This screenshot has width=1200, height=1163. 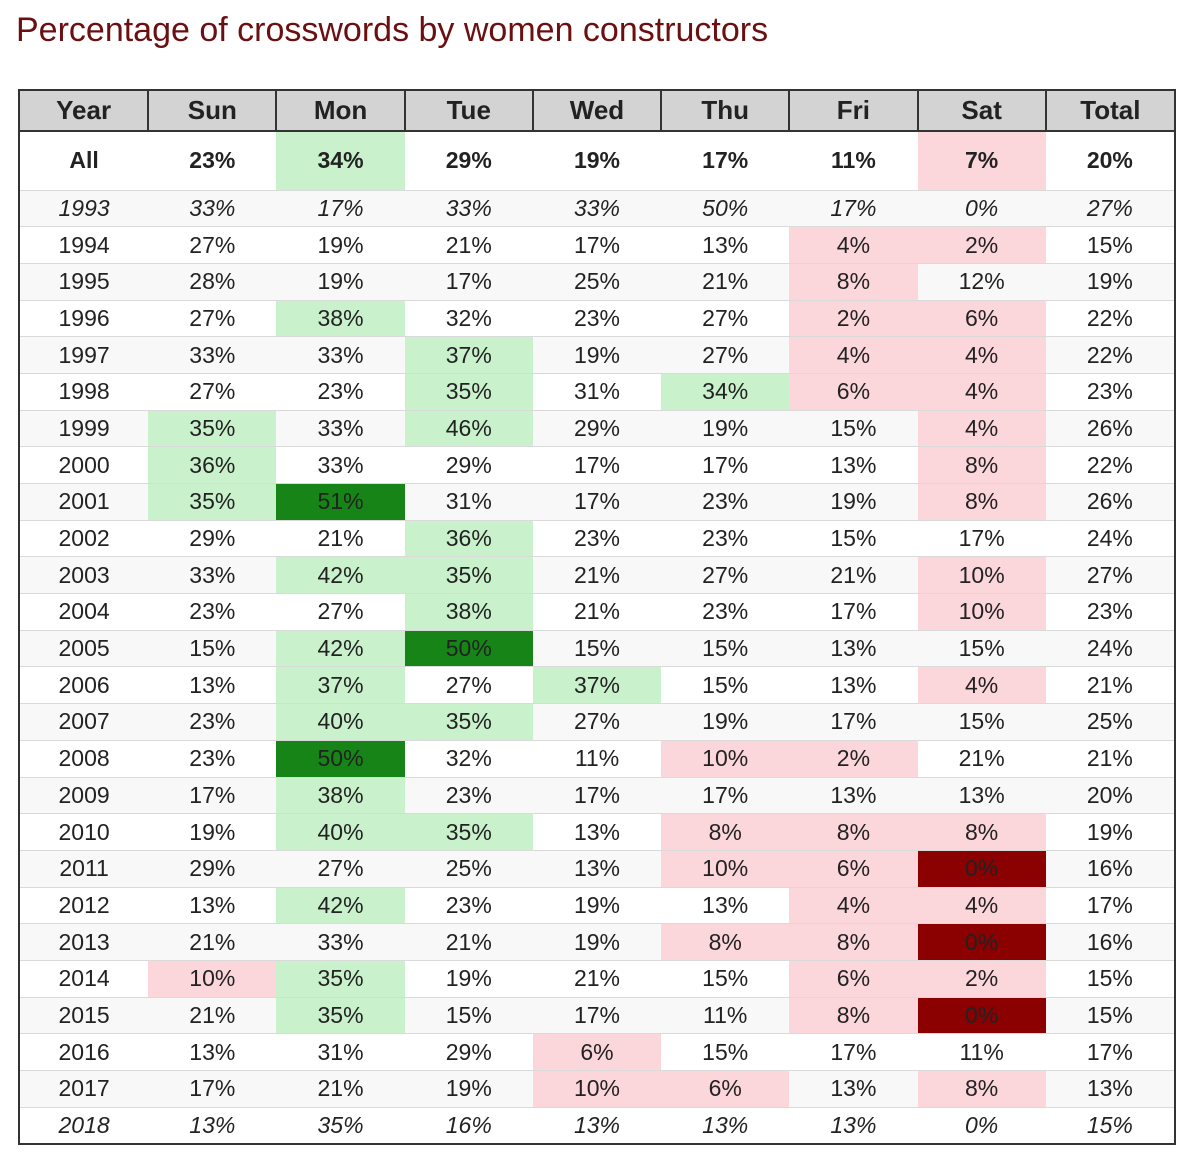 What do you see at coordinates (597, 979) in the screenshot?
I see `table-row: 2014 10% 35% 19% 21% 15% 6% 2% 15%` at bounding box center [597, 979].